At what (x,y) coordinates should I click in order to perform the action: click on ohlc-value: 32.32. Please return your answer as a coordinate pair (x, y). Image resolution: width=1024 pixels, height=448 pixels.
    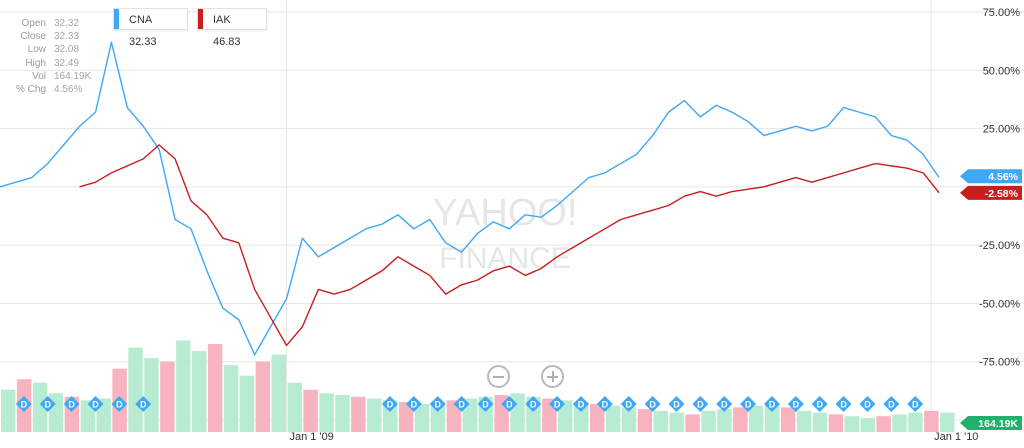
    Looking at the image, I should click on (67, 23).